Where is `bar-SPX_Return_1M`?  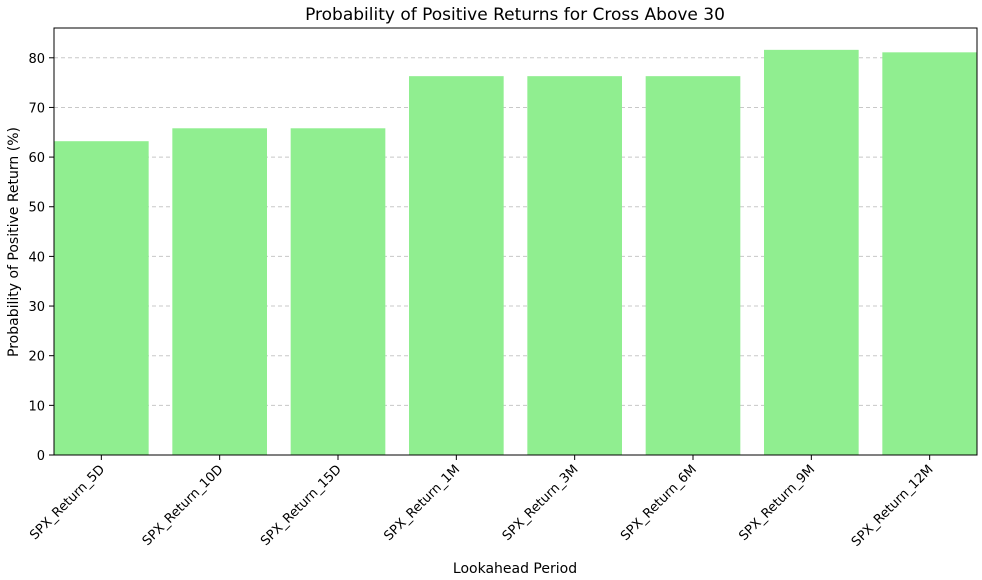 bar-SPX_Return_1M is located at coordinates (456, 266).